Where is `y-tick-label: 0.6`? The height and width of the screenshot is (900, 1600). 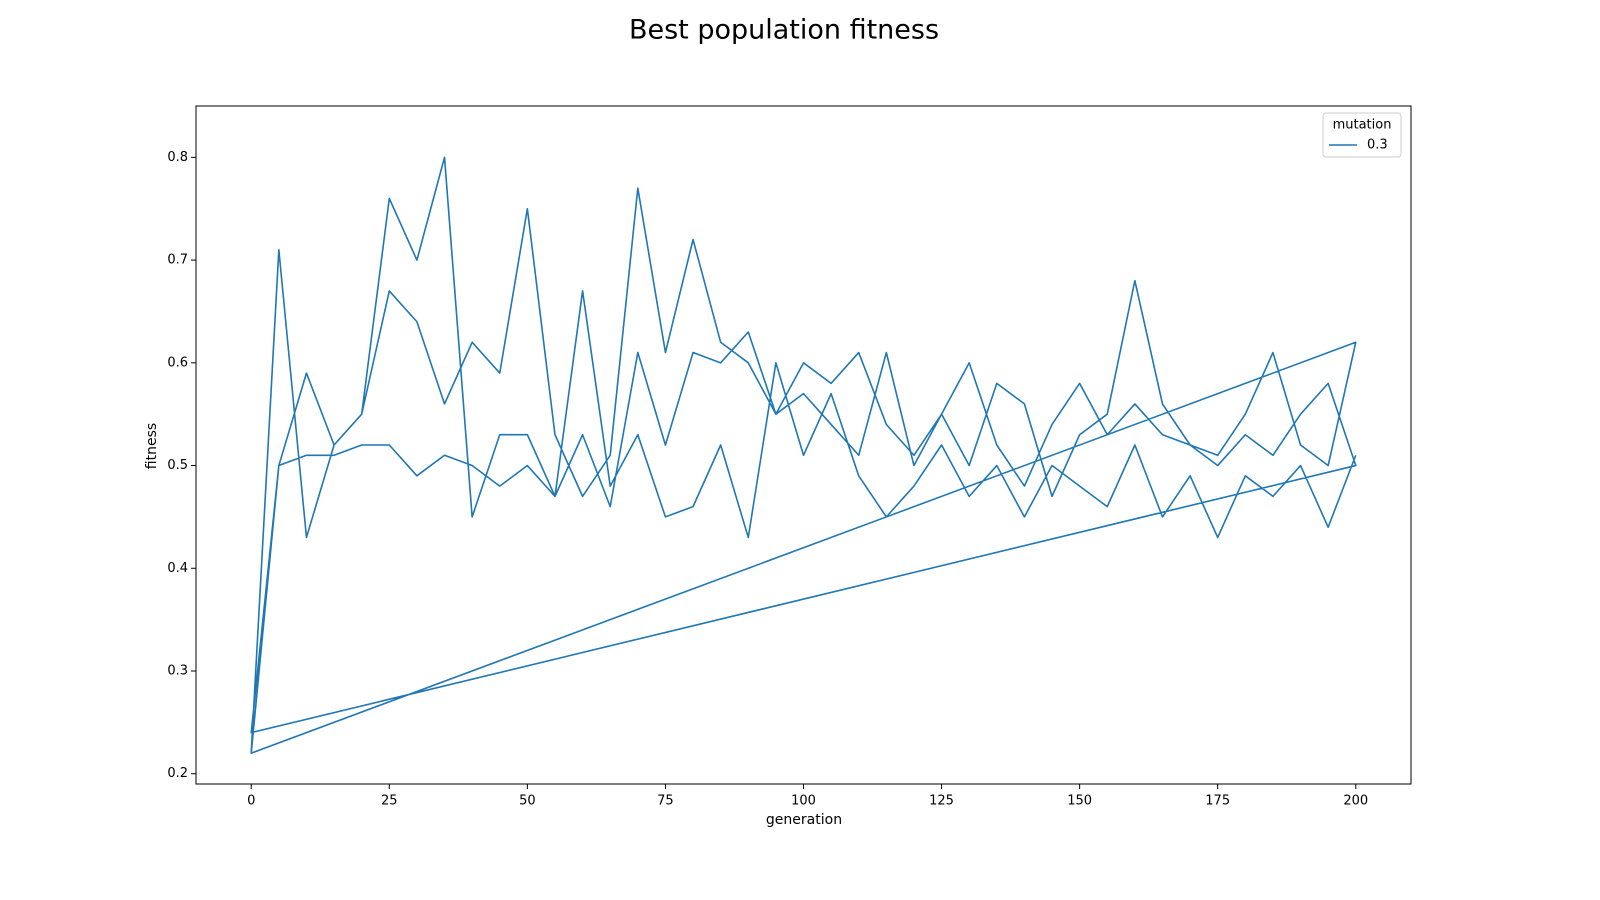
y-tick-label: 0.6 is located at coordinates (177, 362).